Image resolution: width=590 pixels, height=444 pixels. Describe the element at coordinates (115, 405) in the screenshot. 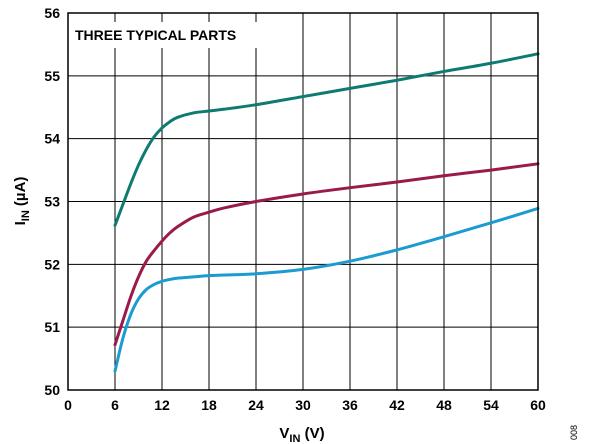

I see `x-tick-label: 6` at that location.